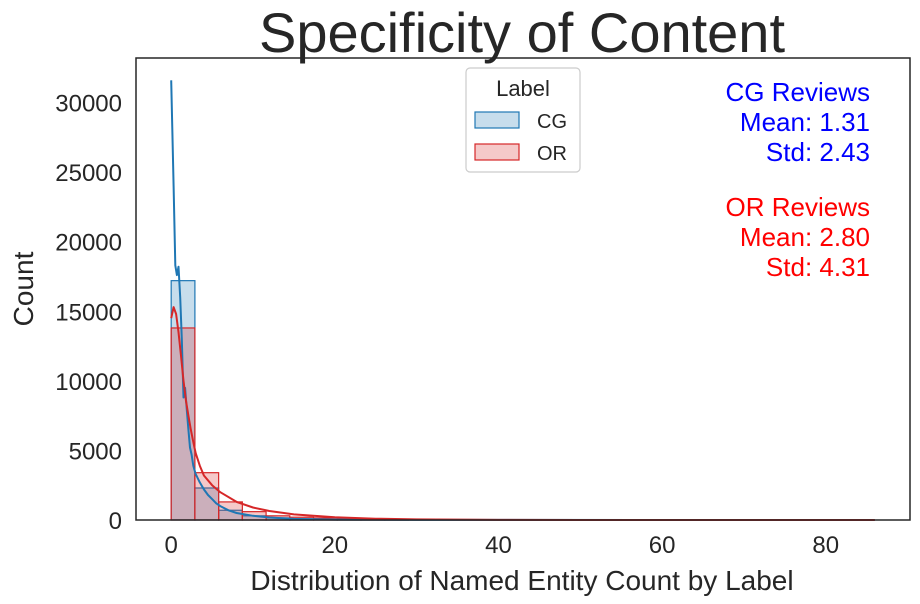 This screenshot has width=920, height=604. Describe the element at coordinates (662, 545) in the screenshot. I see `x-tick-label: 60` at that location.